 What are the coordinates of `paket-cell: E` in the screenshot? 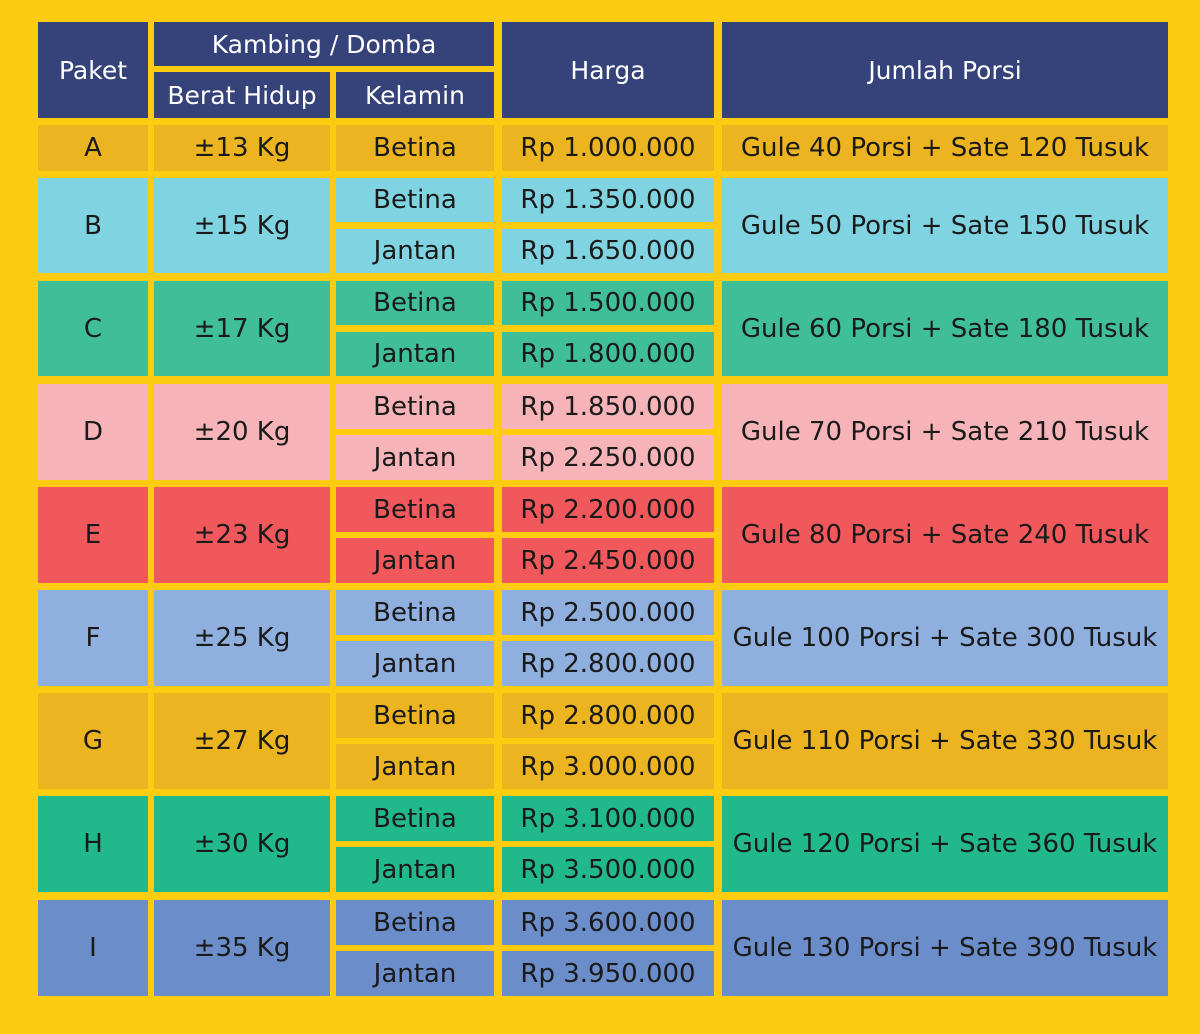 It's located at (93, 535).